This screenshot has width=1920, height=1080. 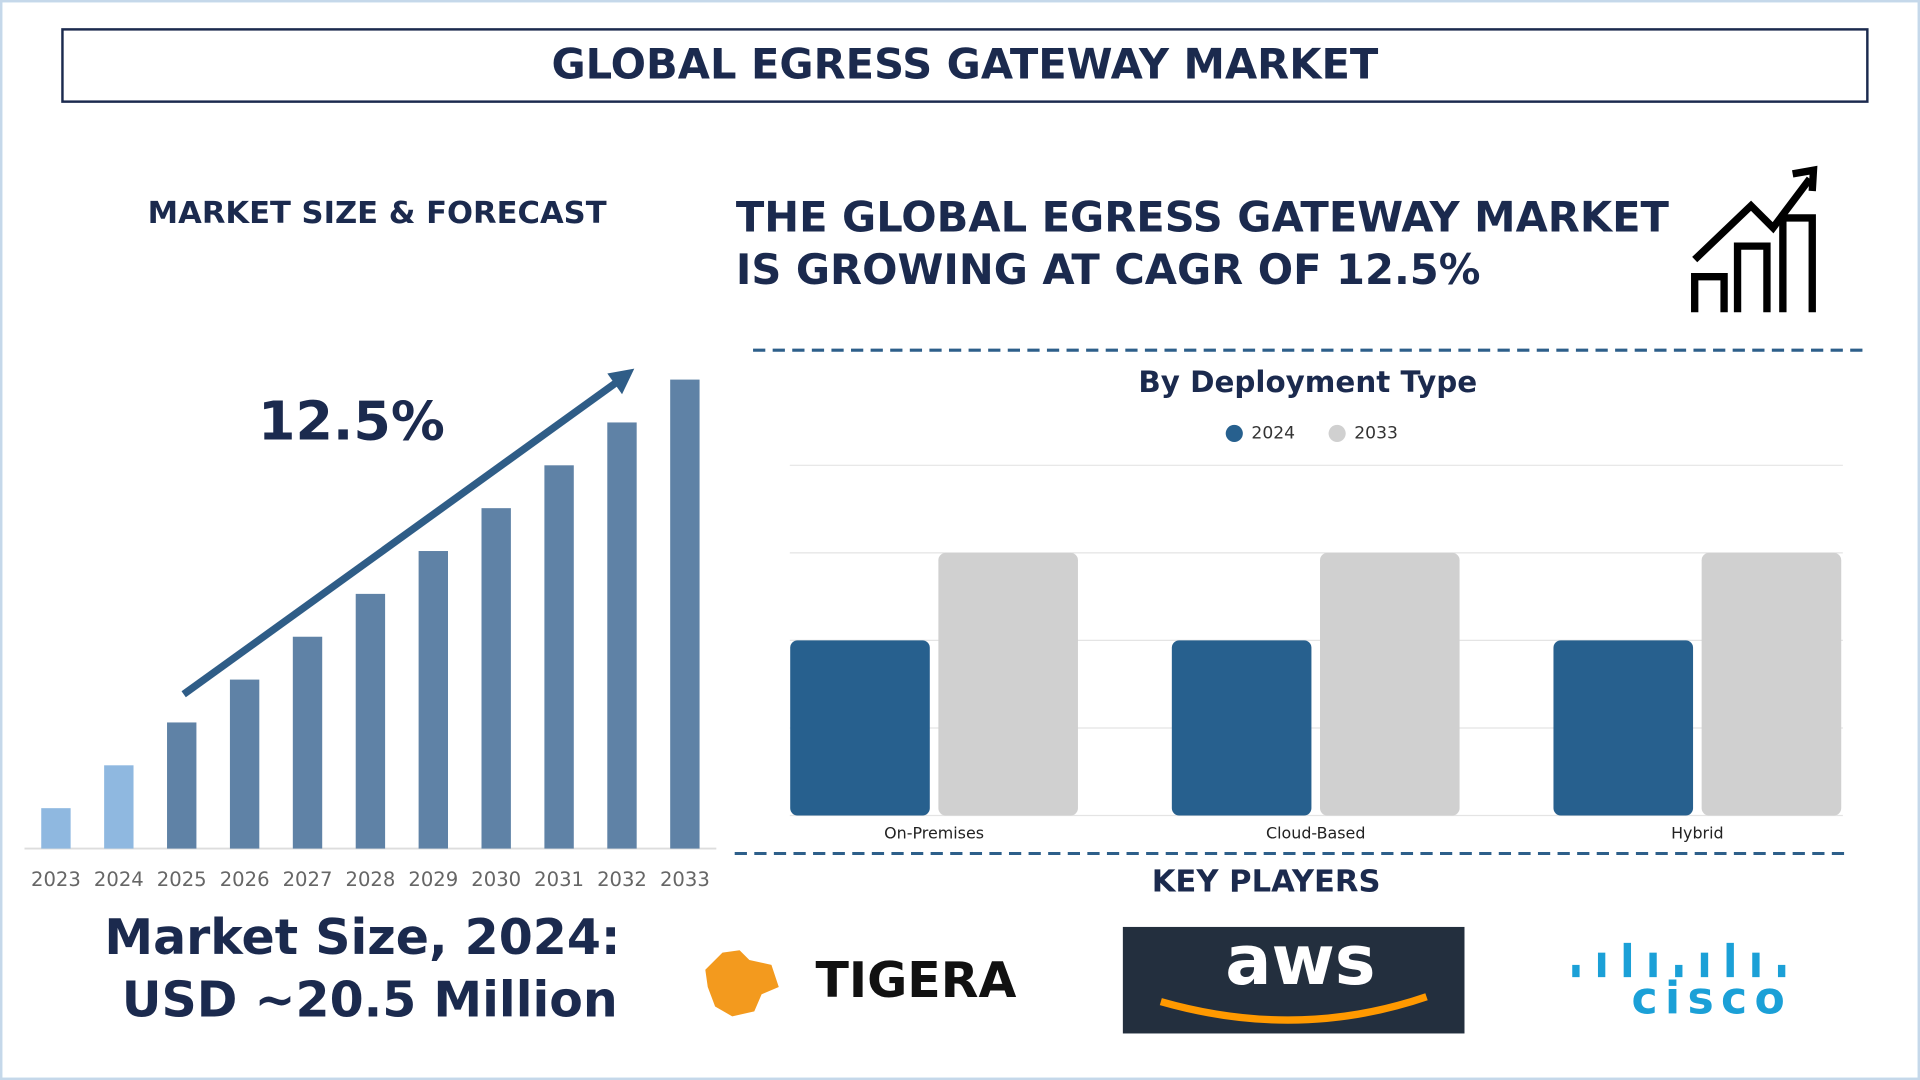 I want to click on key-players-title: KEY PLAYERS, so click(x=1266, y=881).